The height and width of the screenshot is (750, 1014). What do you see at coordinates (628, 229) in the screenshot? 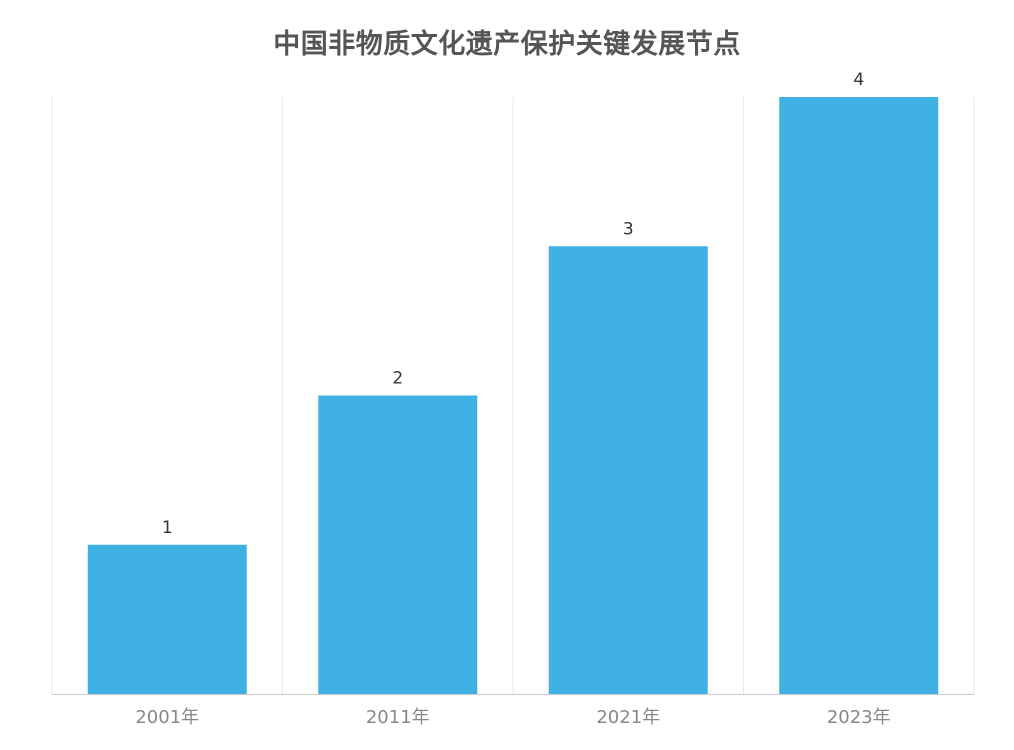
I see `data-label: 3` at bounding box center [628, 229].